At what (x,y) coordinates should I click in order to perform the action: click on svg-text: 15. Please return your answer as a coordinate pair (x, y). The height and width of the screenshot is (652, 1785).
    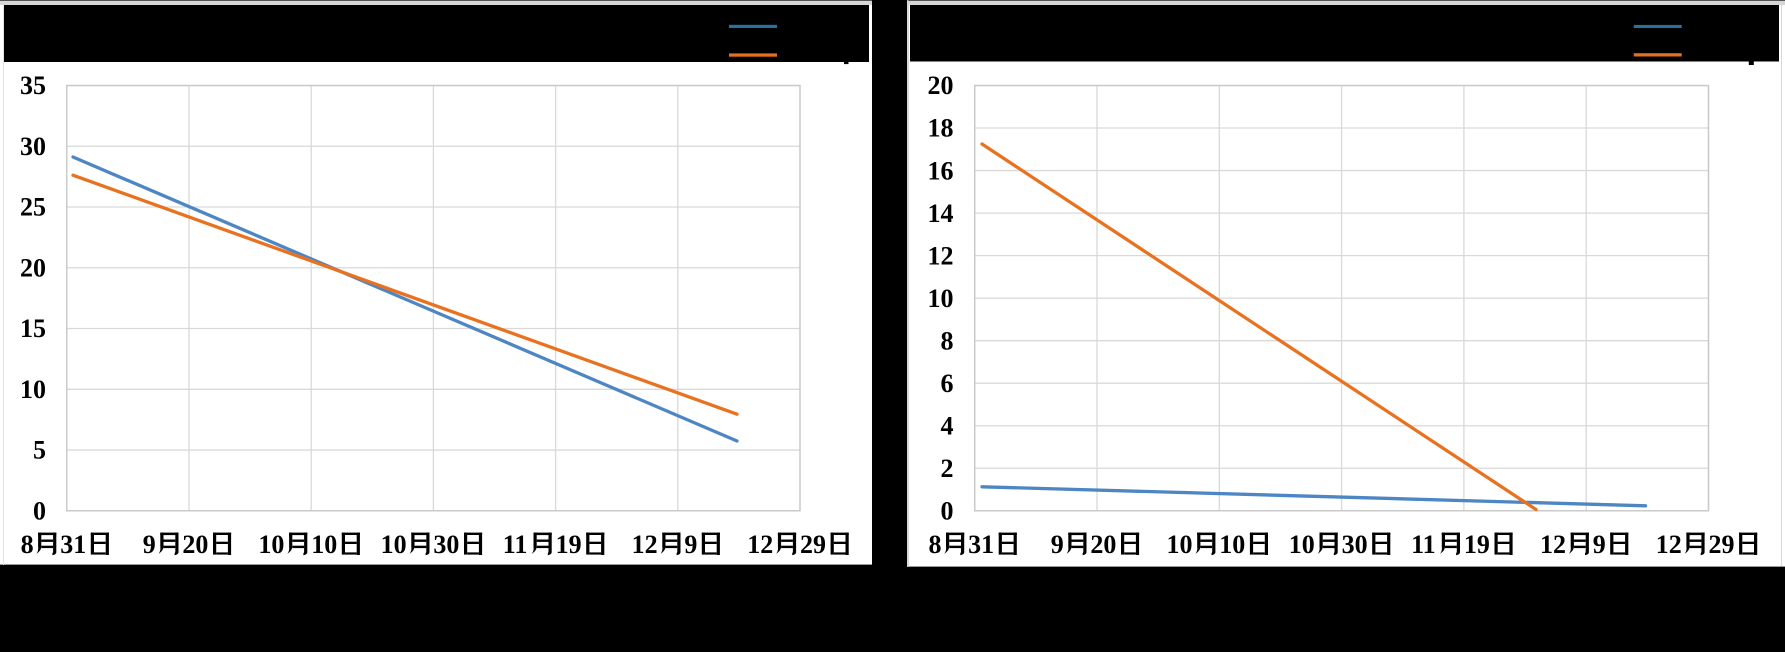
    Looking at the image, I should click on (33, 328).